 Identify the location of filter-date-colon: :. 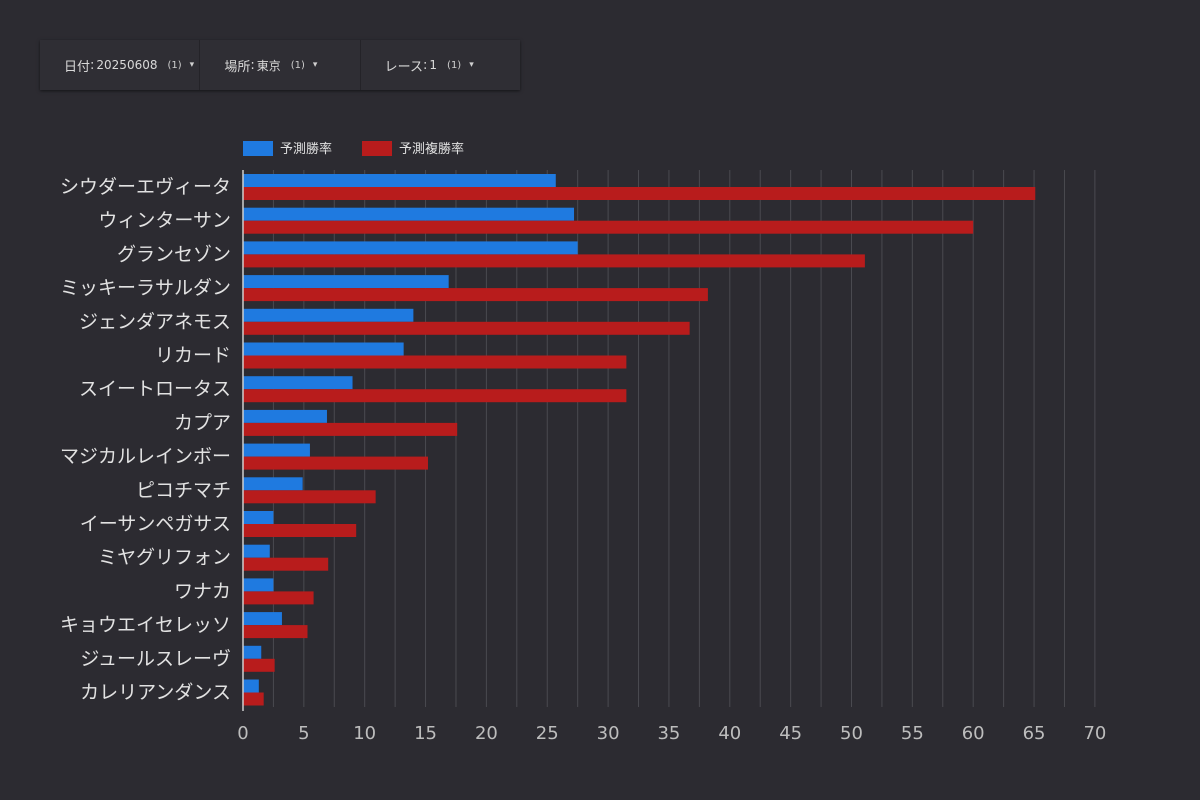
(92, 65).